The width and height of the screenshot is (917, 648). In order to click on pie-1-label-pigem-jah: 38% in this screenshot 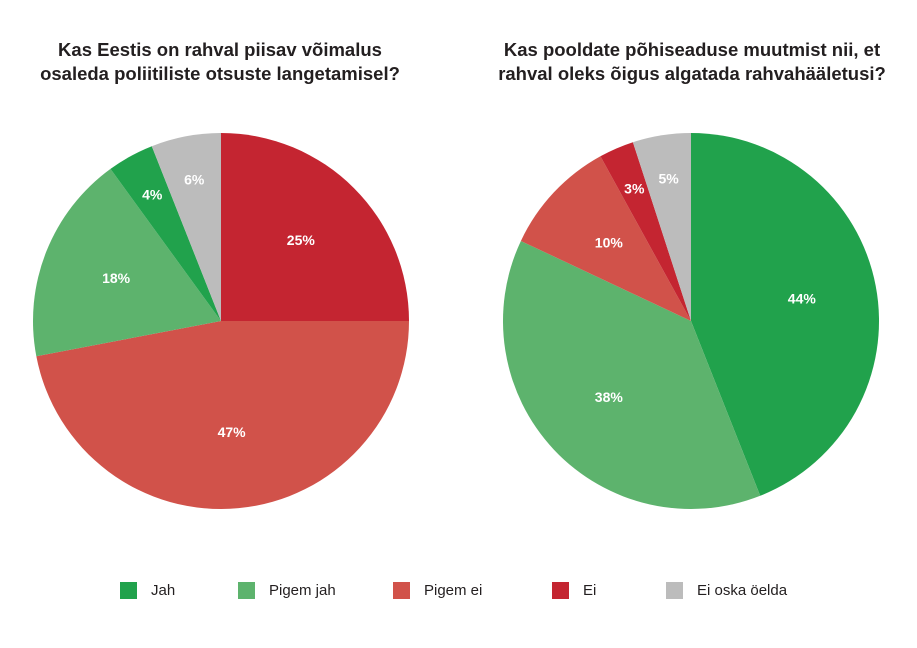, I will do `click(609, 397)`.